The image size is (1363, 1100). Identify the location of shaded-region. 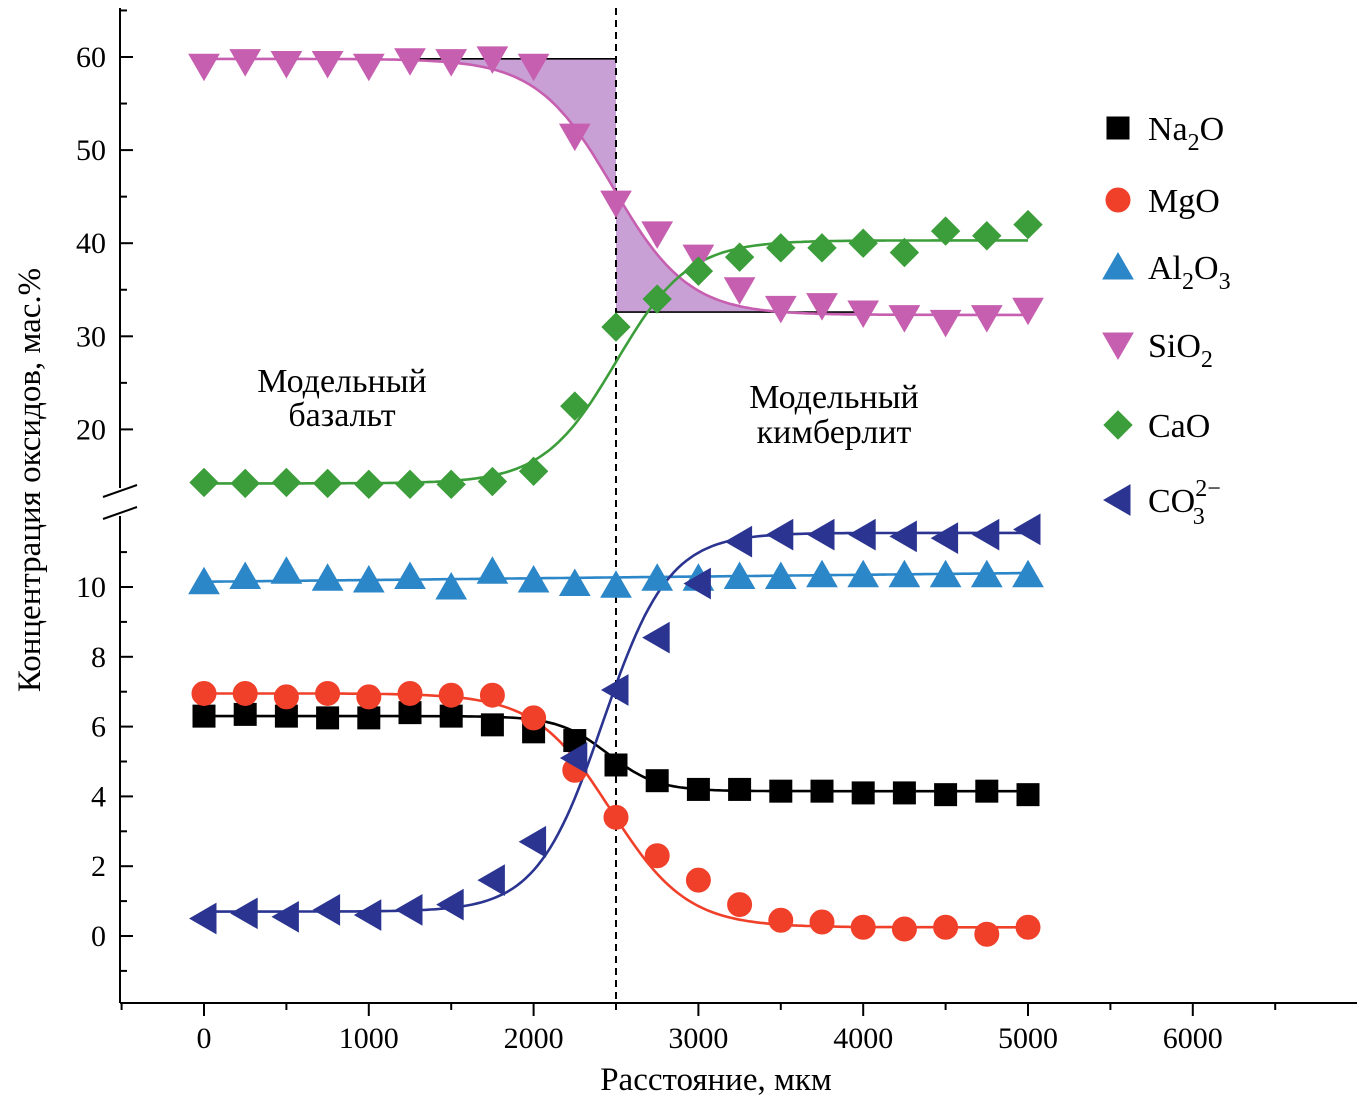
(641, 186).